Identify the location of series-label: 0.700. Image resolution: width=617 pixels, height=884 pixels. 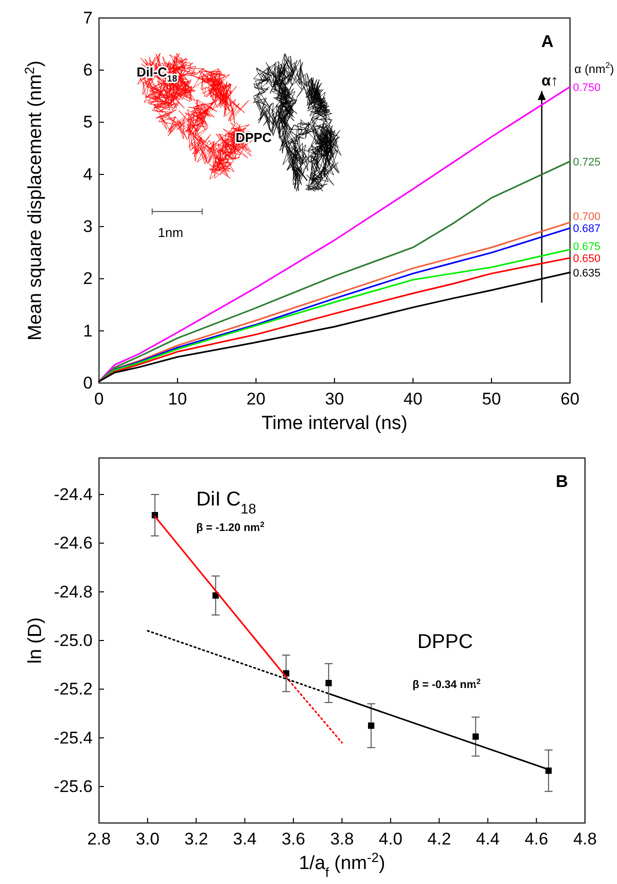
(587, 217).